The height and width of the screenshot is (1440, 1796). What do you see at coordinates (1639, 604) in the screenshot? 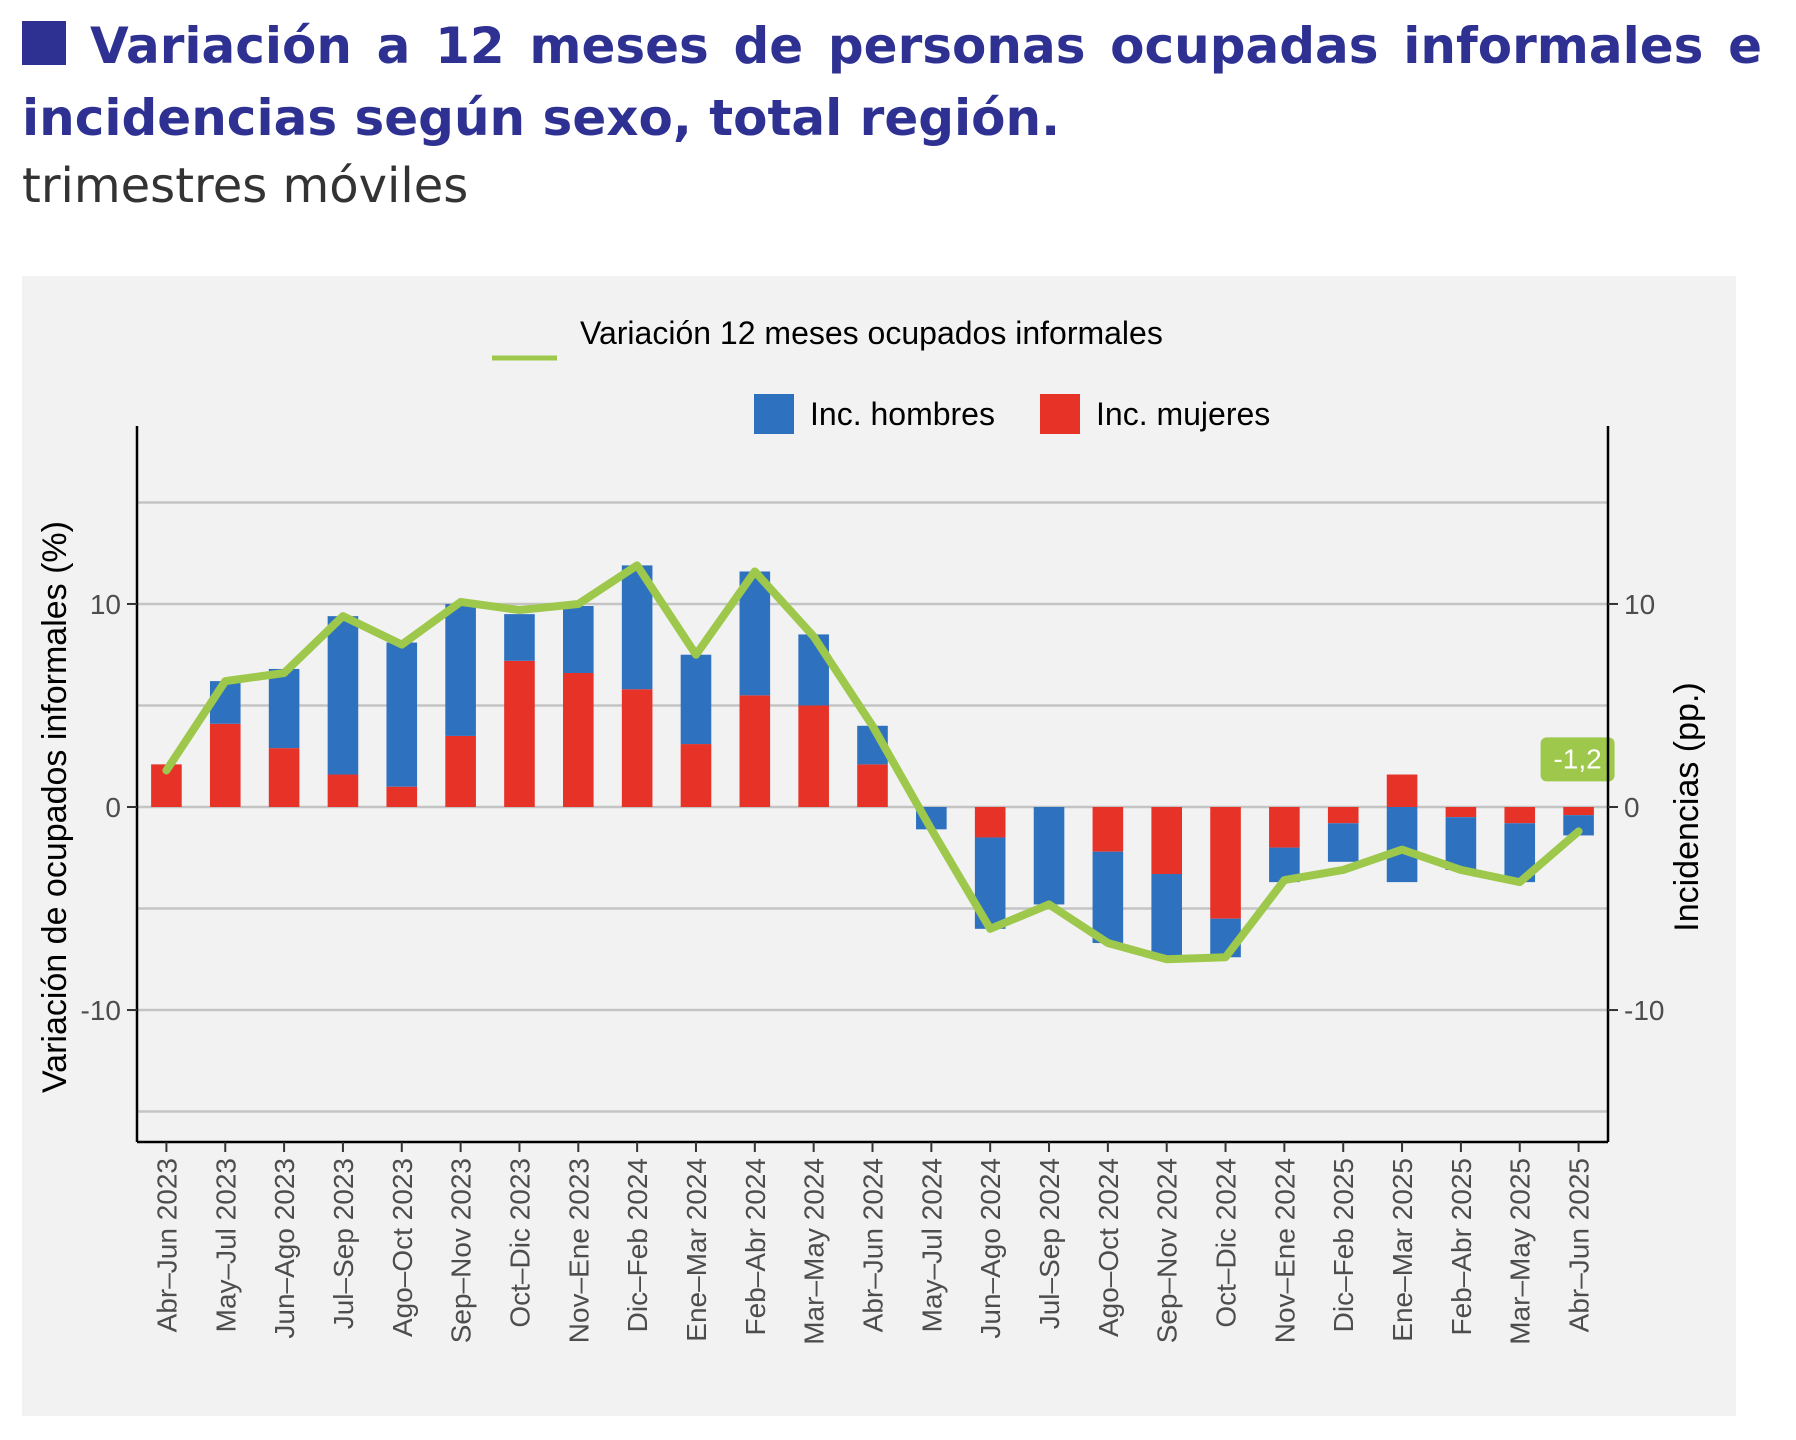
I see `y-tick-label-right: 10` at bounding box center [1639, 604].